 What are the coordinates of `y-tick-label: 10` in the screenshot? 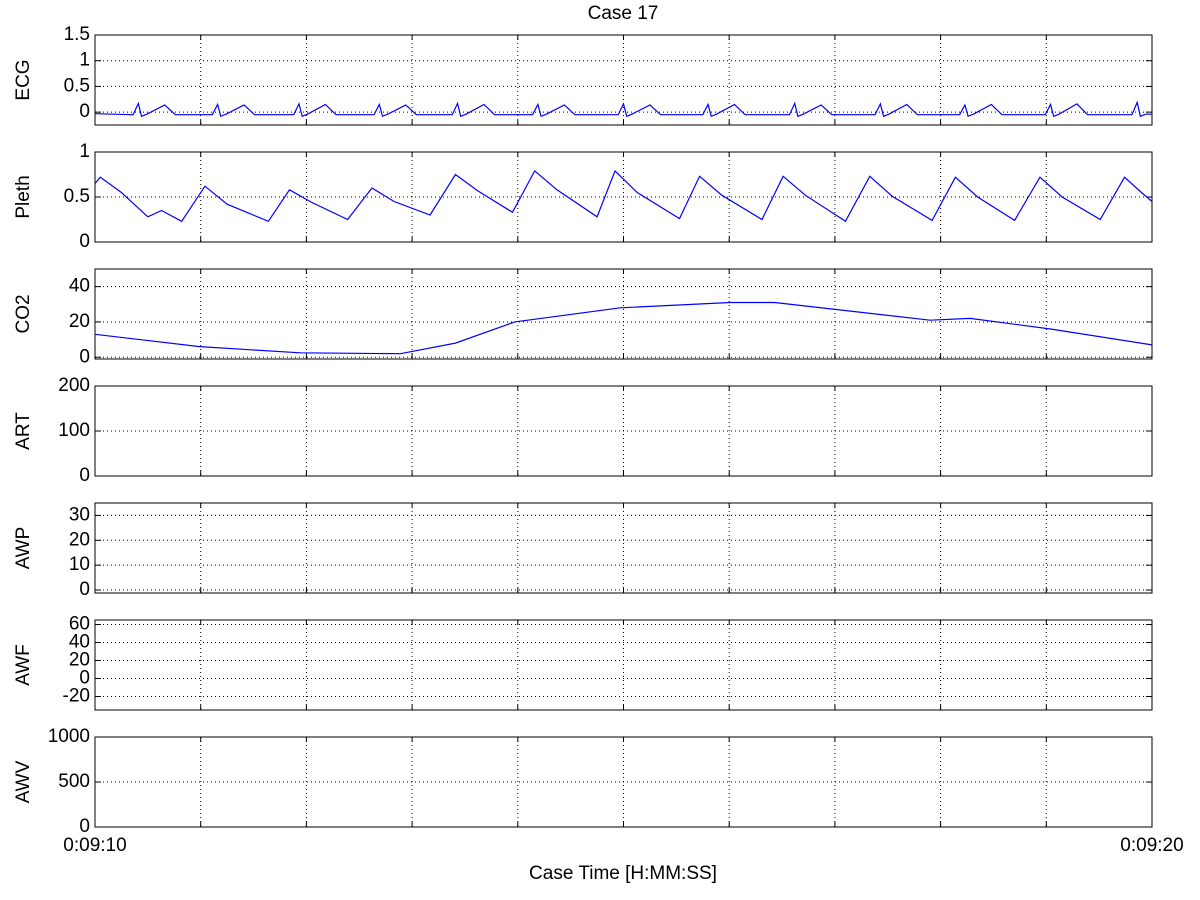 It's located at (79, 564).